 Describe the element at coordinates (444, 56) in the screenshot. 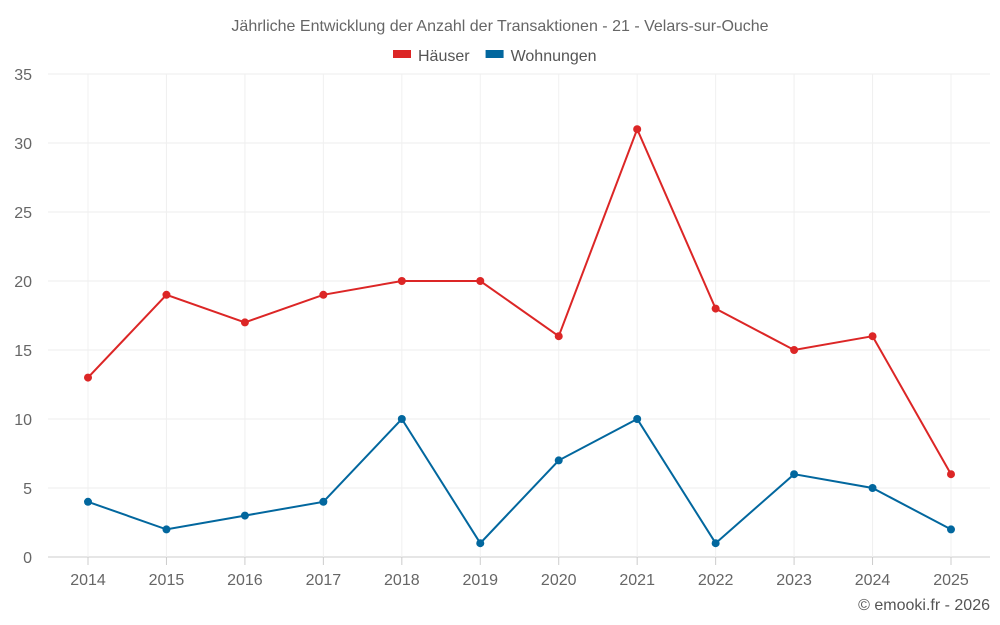

I see `legend-label: Häuser` at that location.